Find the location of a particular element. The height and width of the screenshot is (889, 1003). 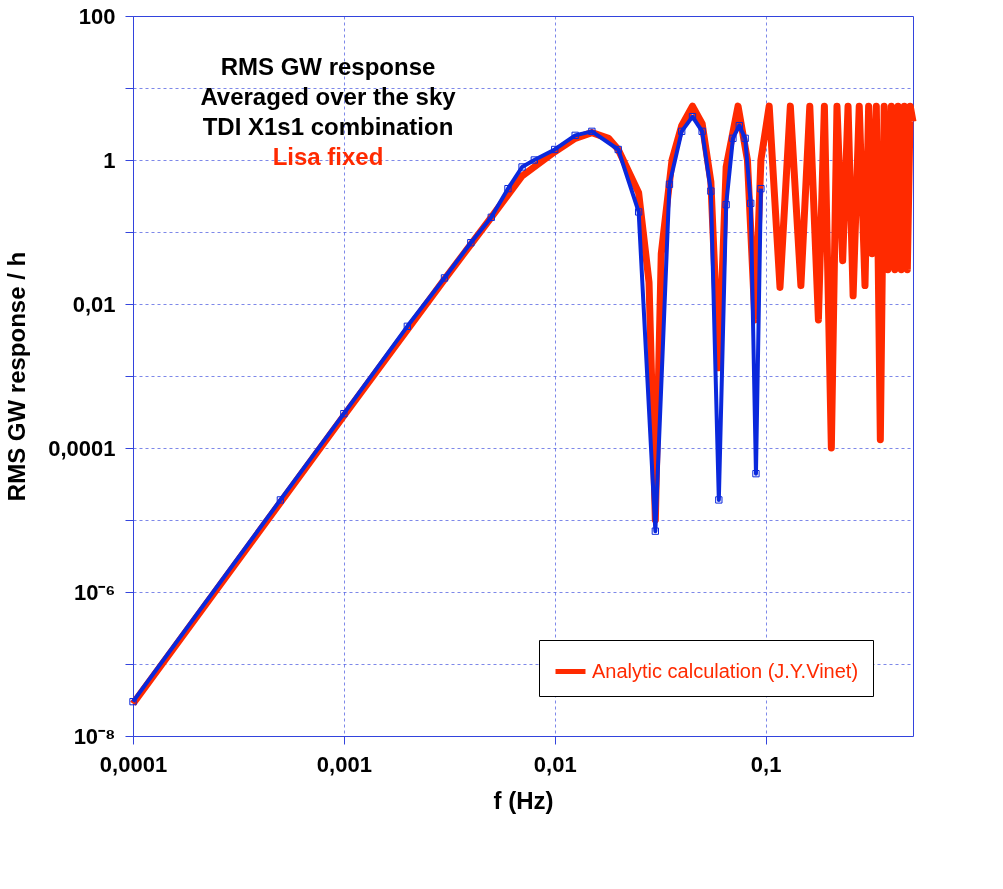

annotation: Lisa fixed is located at coordinates (328, 156).